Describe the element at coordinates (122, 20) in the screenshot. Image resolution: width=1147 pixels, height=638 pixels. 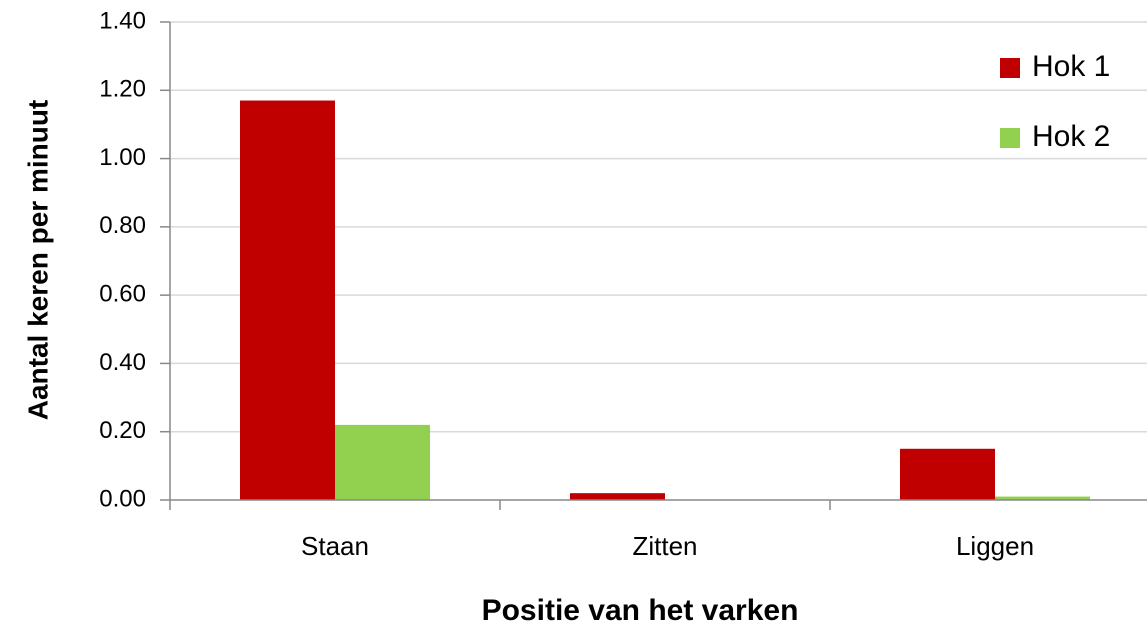
I see `y-tick-label: 1.40` at that location.